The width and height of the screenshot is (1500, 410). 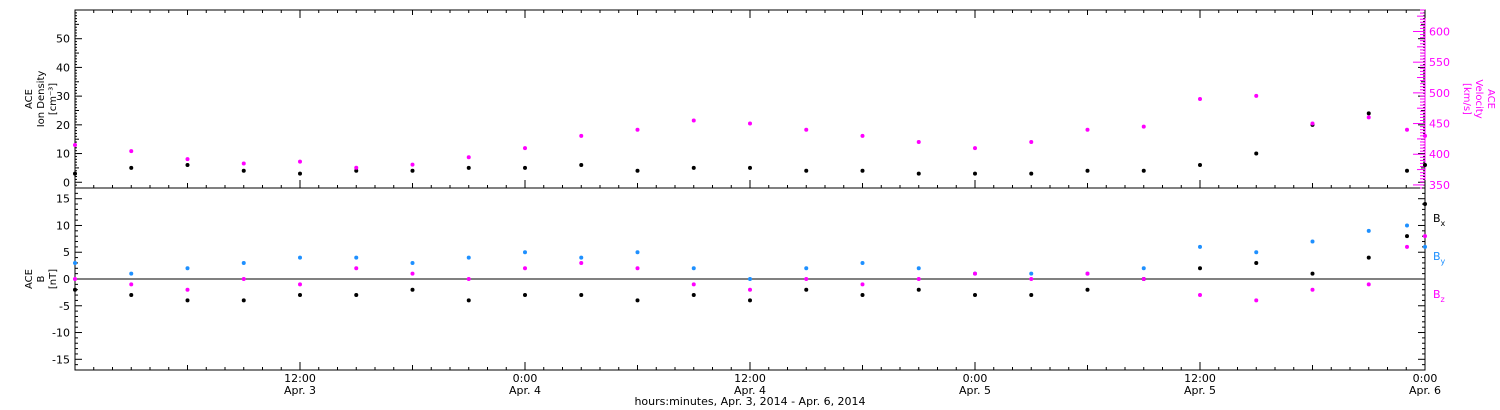 What do you see at coordinates (1439, 62) in the screenshot?
I see `top-right-tick-label: 550` at bounding box center [1439, 62].